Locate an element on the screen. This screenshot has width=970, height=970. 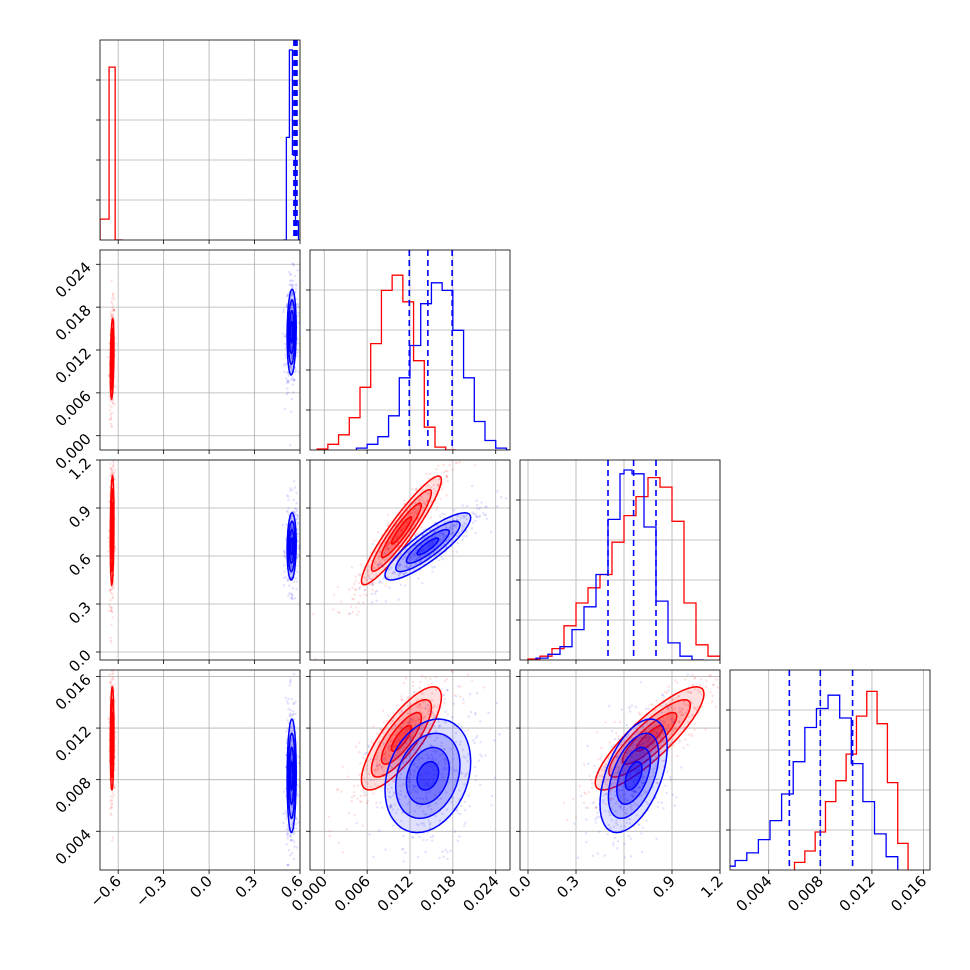
scatter-blue is located at coordinates (428, 774).